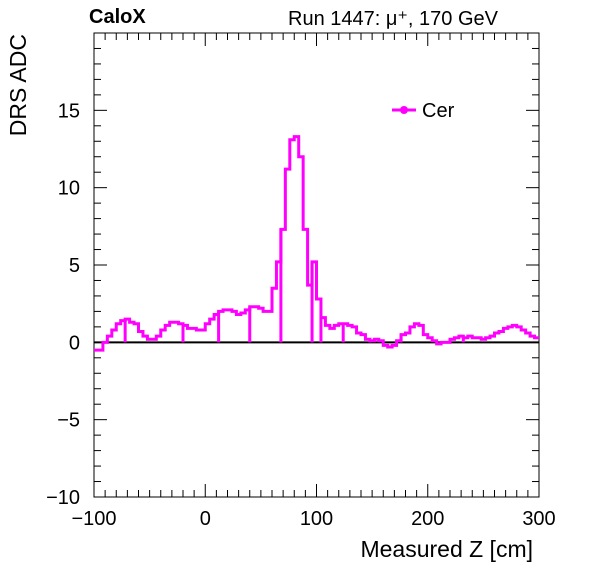 This screenshot has height=572, width=596. What do you see at coordinates (438, 111) in the screenshot?
I see `legend-cer-label: Cer` at bounding box center [438, 111].